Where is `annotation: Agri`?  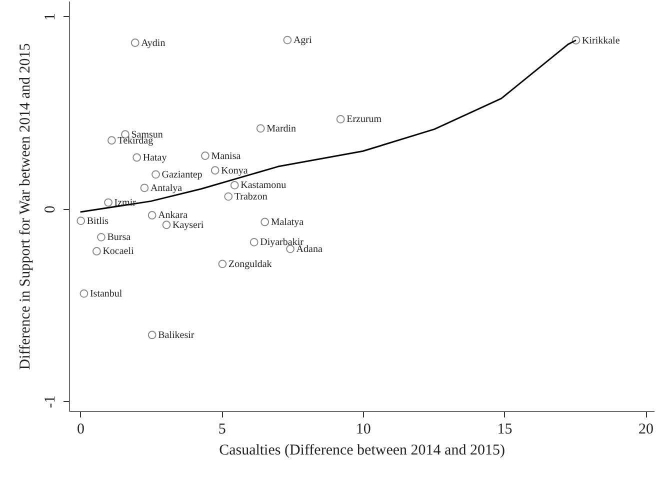
annotation: Agri is located at coordinates (302, 40).